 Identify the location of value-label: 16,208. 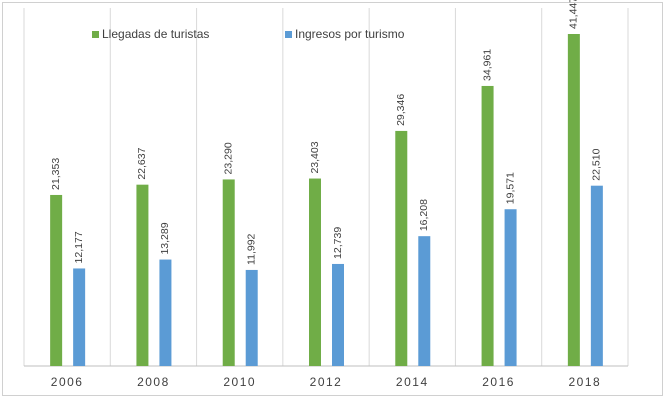
(424, 215).